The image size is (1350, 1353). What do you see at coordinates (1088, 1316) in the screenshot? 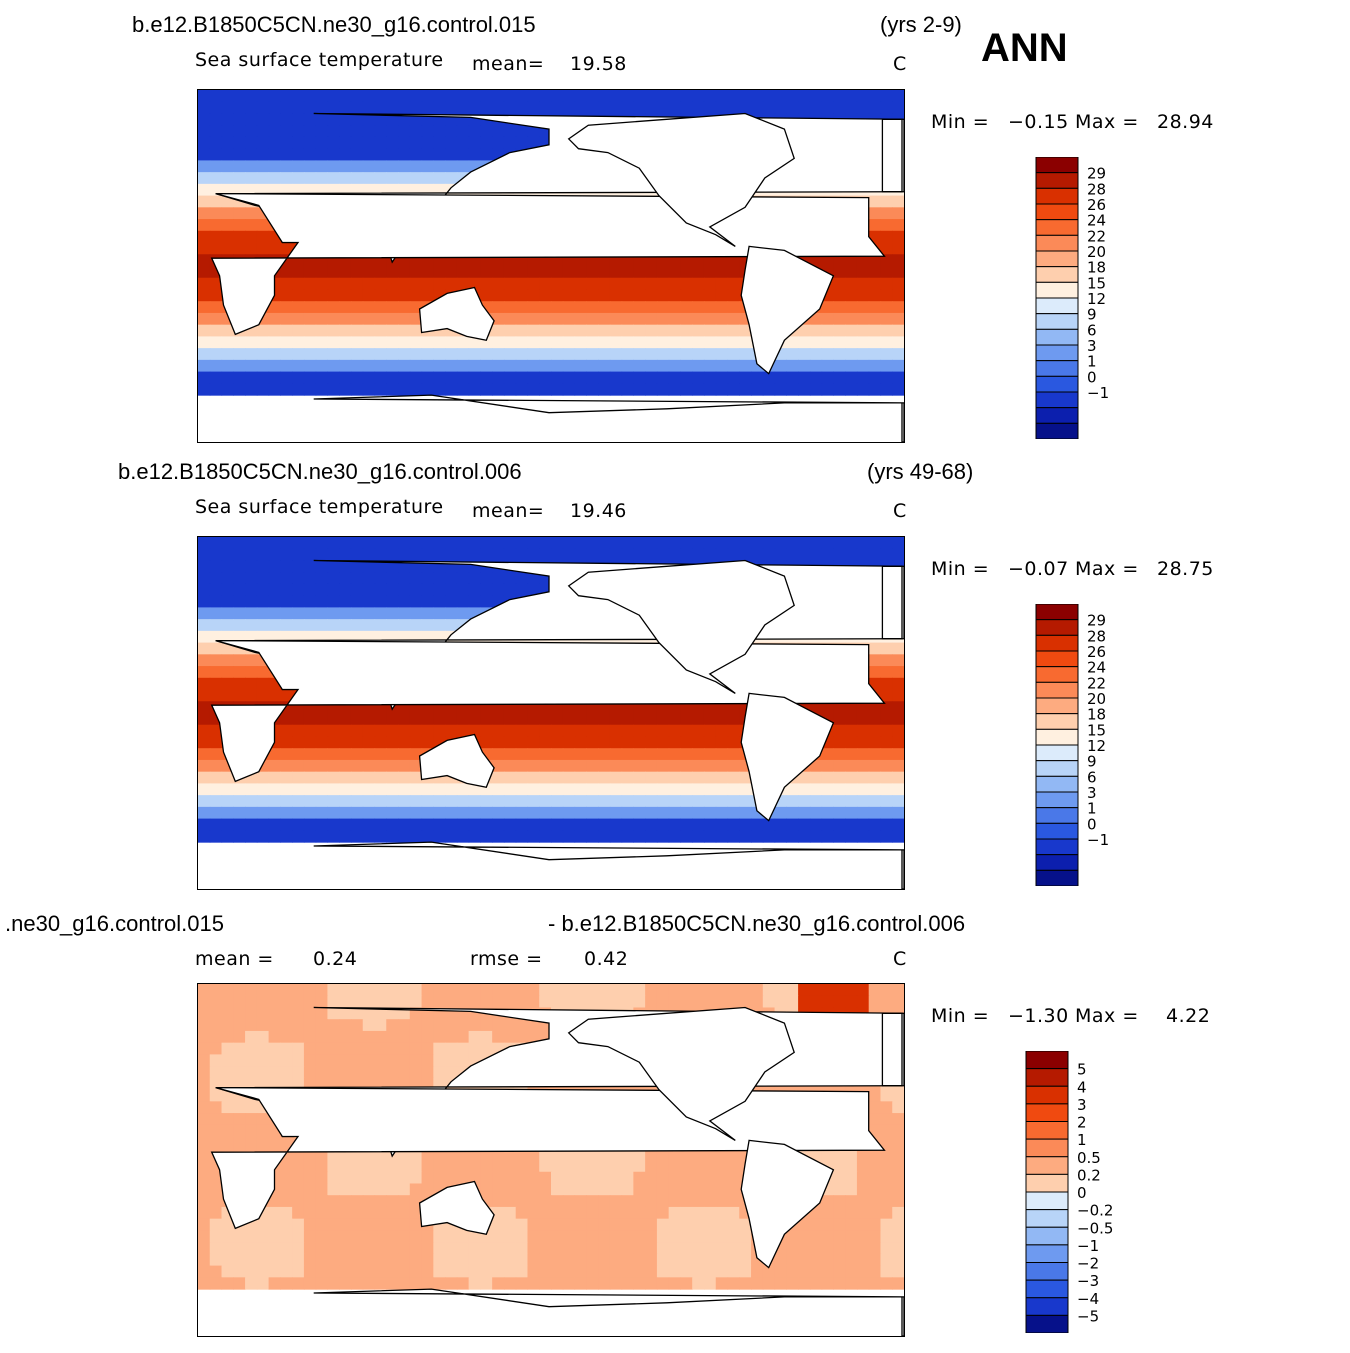
I see `colorbar-tick-label: −5` at bounding box center [1088, 1316].